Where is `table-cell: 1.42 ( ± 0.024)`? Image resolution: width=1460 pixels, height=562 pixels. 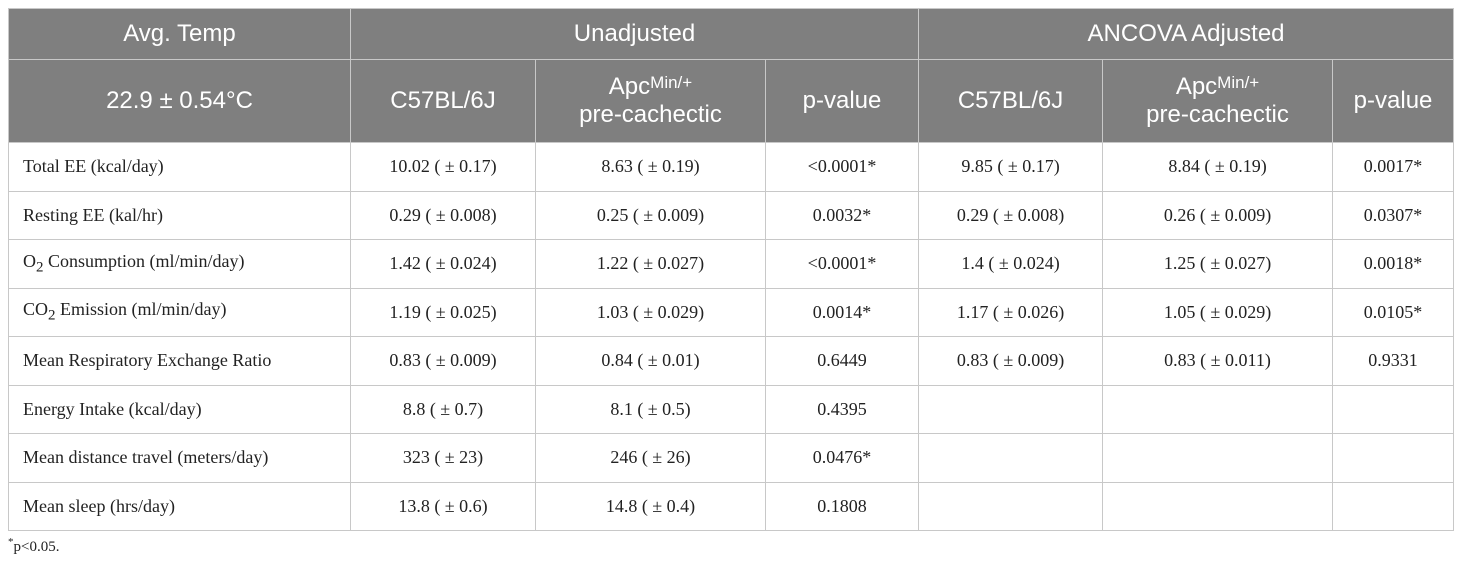
table-cell: 1.42 ( ± 0.024) is located at coordinates (443, 264).